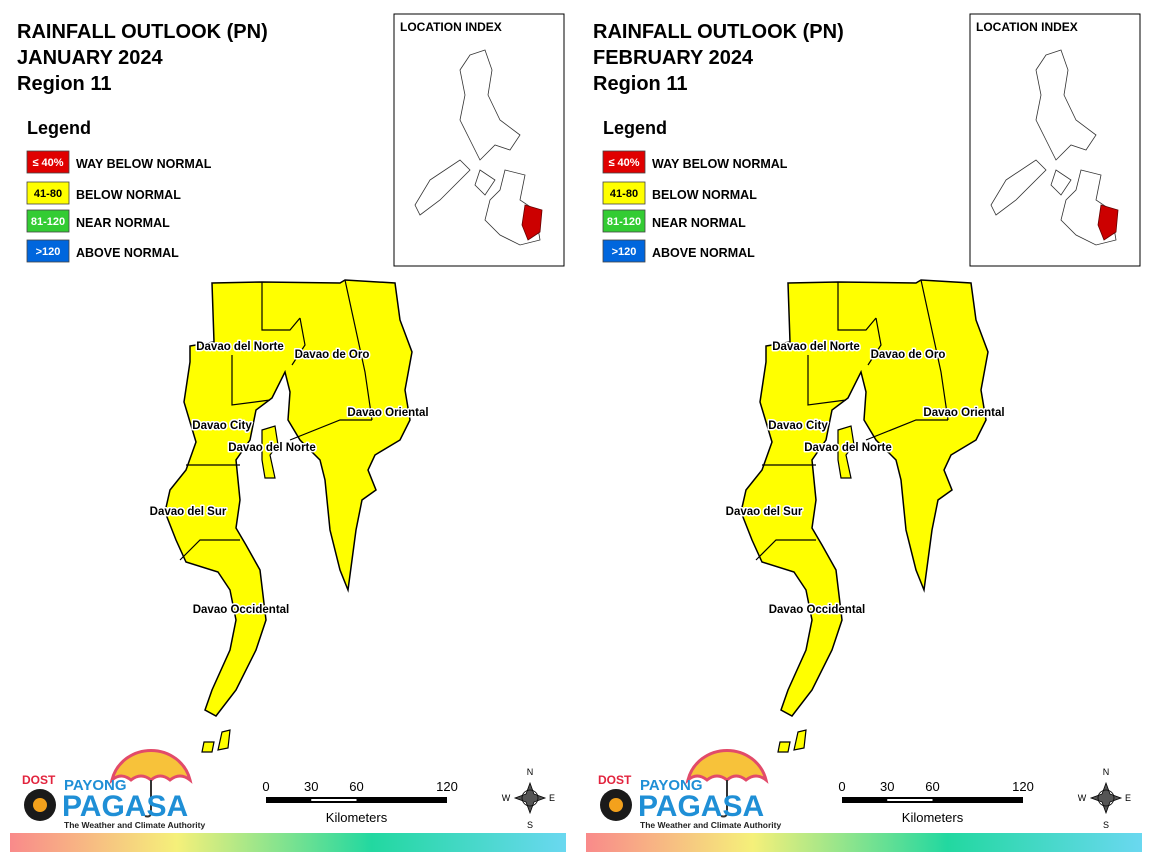 The image size is (1152, 864). What do you see at coordinates (506, 798) in the screenshot?
I see `compass-w: W` at bounding box center [506, 798].